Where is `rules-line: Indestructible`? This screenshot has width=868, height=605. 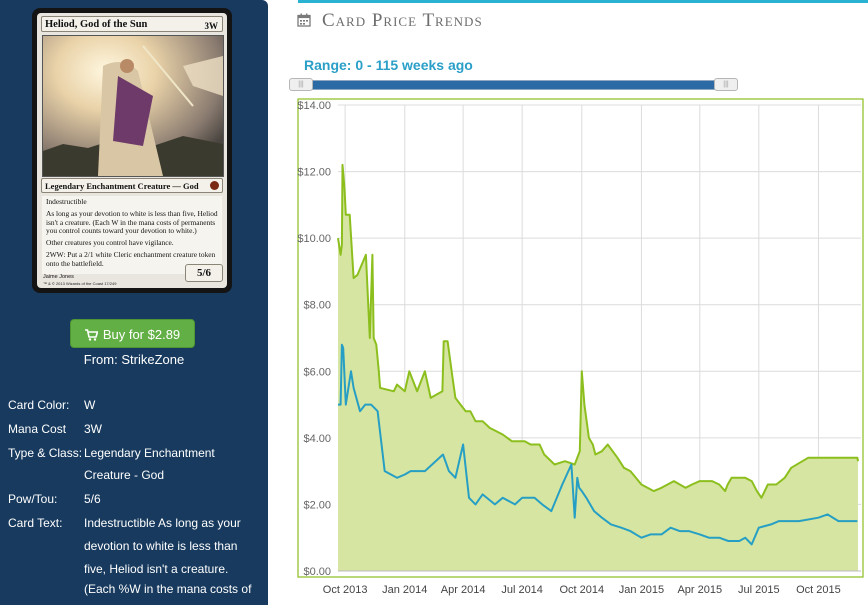
rules-line: Indestructible is located at coordinates (66, 201).